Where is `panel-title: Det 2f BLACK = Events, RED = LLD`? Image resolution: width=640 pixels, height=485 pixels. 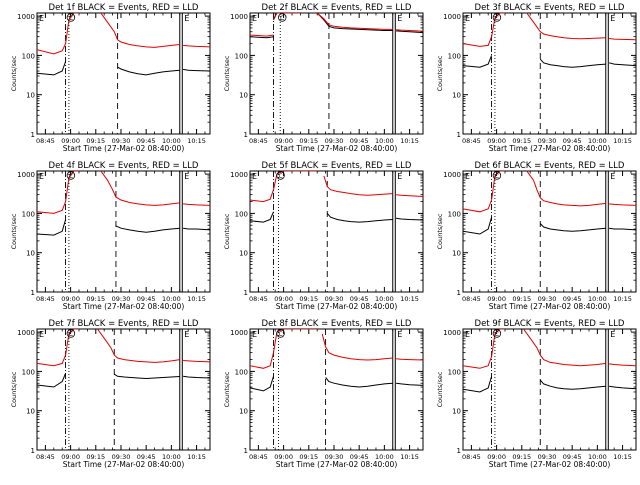 panel-title: Det 2f BLACK = Events, RED = LLD is located at coordinates (337, 8).